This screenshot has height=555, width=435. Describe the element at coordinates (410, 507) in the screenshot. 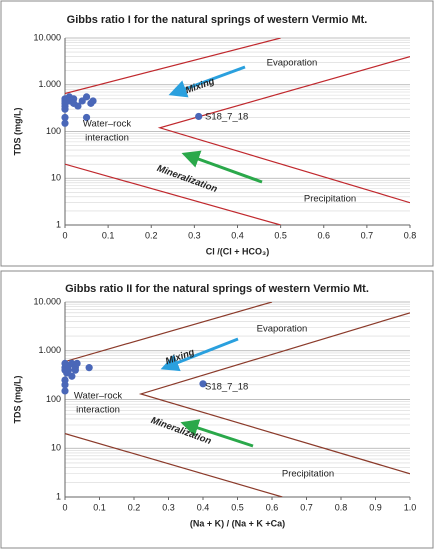

I see `x-tick-label: 1.0` at that location.